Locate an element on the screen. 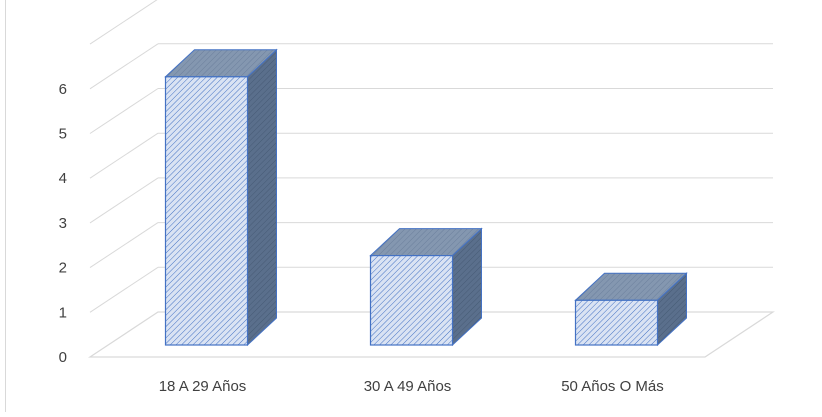 This screenshot has height=417, width=822. x-axis-labels: 18 A 29 Años 30 A 49 Años 50 Años O Más is located at coordinates (411, 386).